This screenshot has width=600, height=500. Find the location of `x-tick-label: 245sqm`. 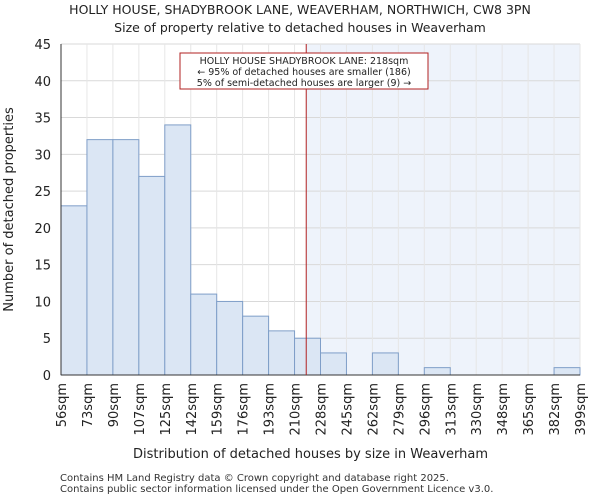

x-tick-label: 245sqm is located at coordinates (347, 409).